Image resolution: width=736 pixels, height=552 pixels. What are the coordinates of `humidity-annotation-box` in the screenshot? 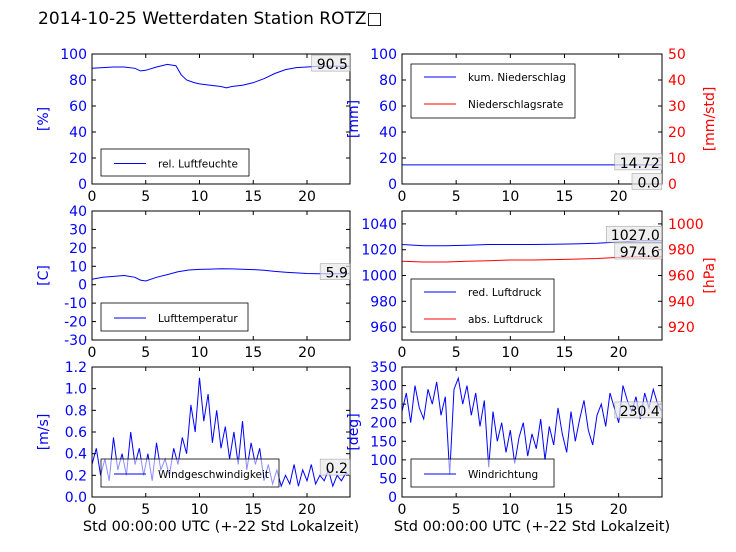 It's located at (331, 63).